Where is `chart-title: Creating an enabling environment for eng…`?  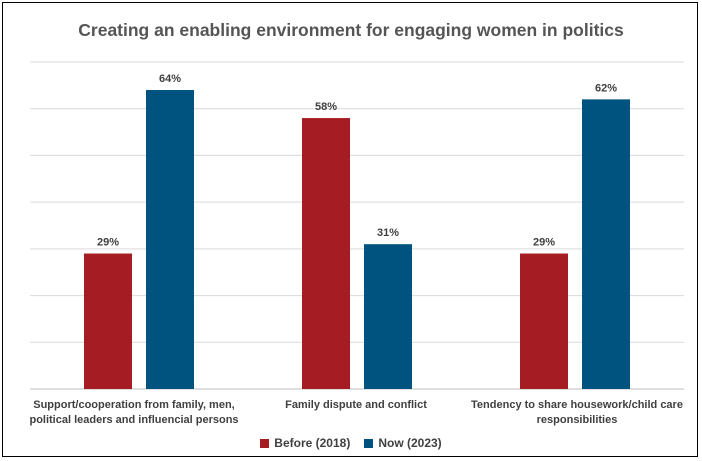 chart-title: Creating an enabling environment for eng… is located at coordinates (351, 30).